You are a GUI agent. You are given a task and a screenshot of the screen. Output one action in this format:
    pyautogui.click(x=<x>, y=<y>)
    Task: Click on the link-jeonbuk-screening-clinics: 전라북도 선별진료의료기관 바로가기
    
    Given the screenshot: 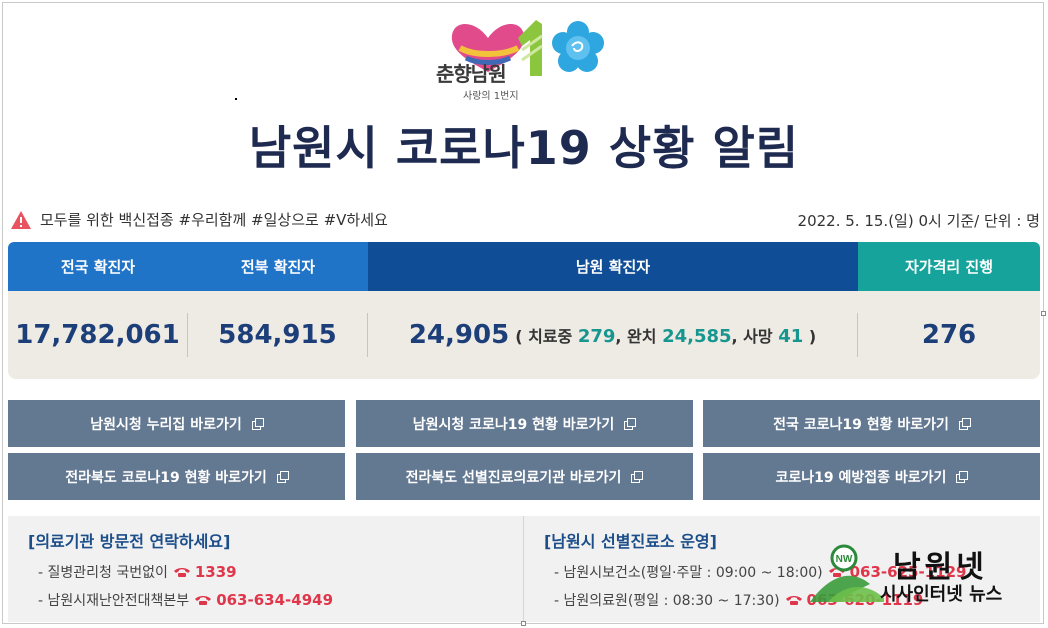 What is the action you would take?
    pyautogui.click(x=524, y=476)
    